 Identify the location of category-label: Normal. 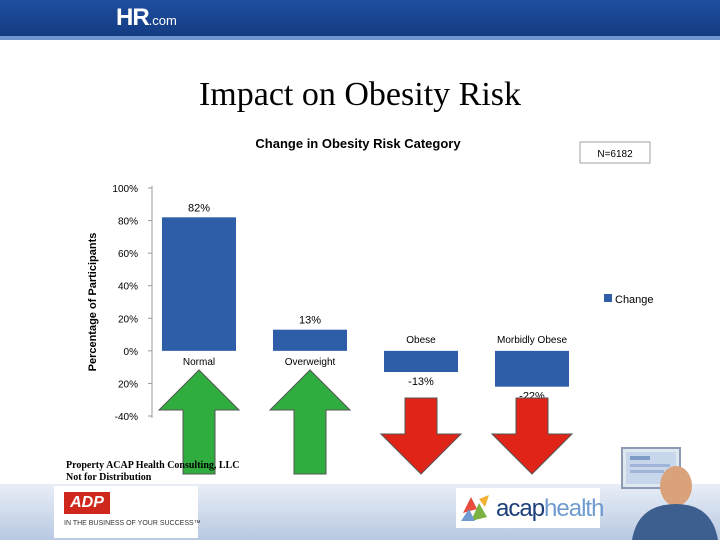
(199, 362).